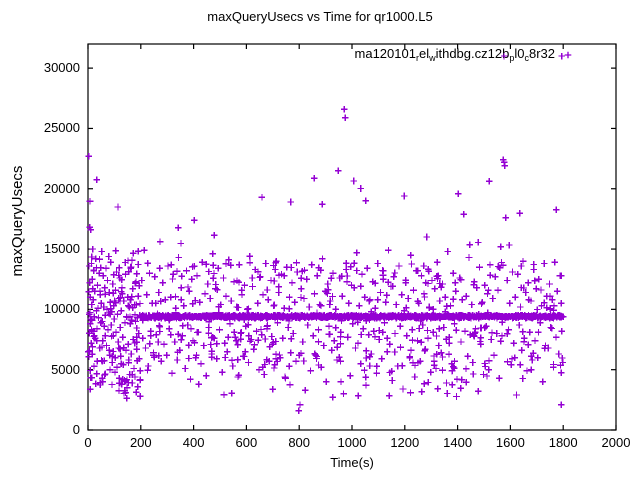 The width and height of the screenshot is (640, 480). I want to click on x-tick-label: 800, so click(299, 442).